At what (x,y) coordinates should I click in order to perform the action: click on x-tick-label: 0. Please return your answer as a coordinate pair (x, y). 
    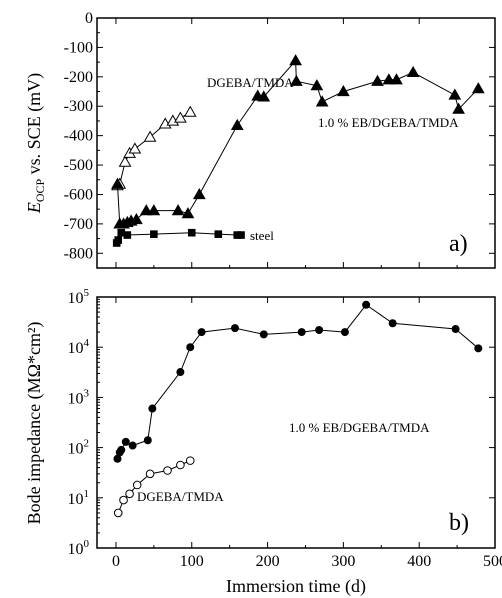
    Looking at the image, I should click on (116, 561).